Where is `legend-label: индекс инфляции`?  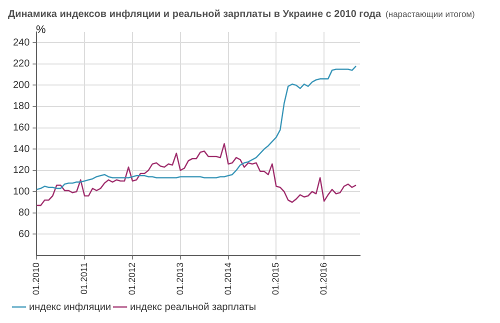 legend-label: индекс инфляции is located at coordinates (70, 307).